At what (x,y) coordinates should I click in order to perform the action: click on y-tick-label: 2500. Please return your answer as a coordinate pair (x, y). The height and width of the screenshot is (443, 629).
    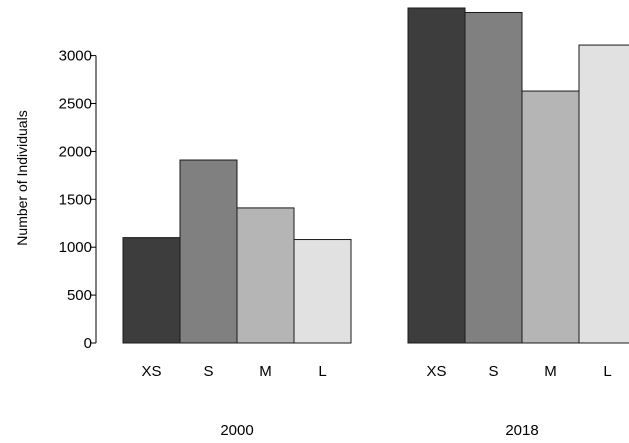
    Looking at the image, I should click on (75, 104).